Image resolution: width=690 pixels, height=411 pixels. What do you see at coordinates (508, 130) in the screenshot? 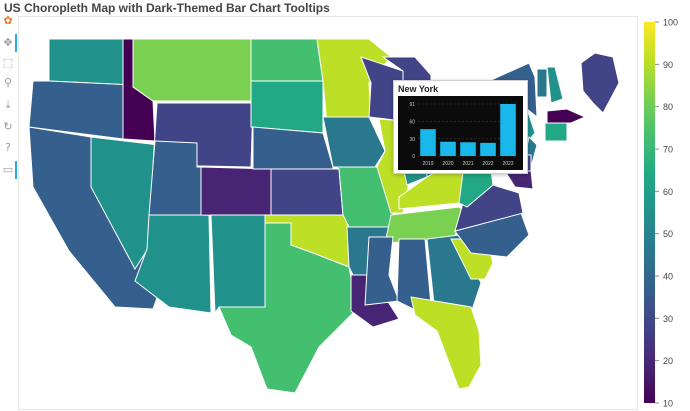
I see `tooltip-bar-2023` at bounding box center [508, 130].